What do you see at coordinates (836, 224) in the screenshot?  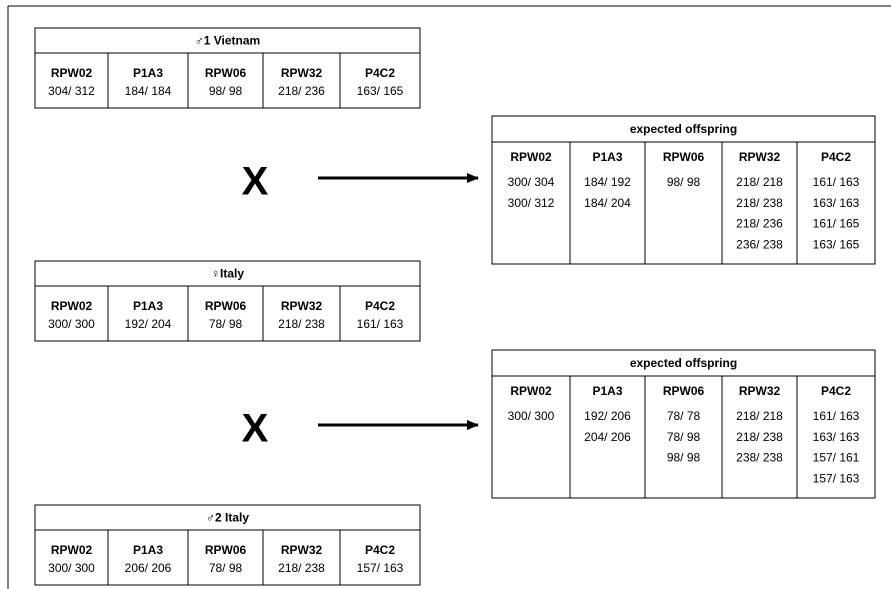 I see `cell-value: 161/ 165` at bounding box center [836, 224].